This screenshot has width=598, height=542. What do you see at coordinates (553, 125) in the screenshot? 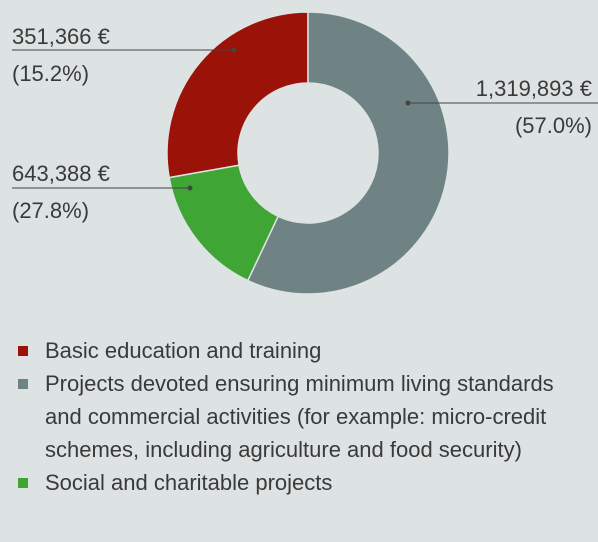
I see `percentage-label: (57.0%)` at bounding box center [553, 125].